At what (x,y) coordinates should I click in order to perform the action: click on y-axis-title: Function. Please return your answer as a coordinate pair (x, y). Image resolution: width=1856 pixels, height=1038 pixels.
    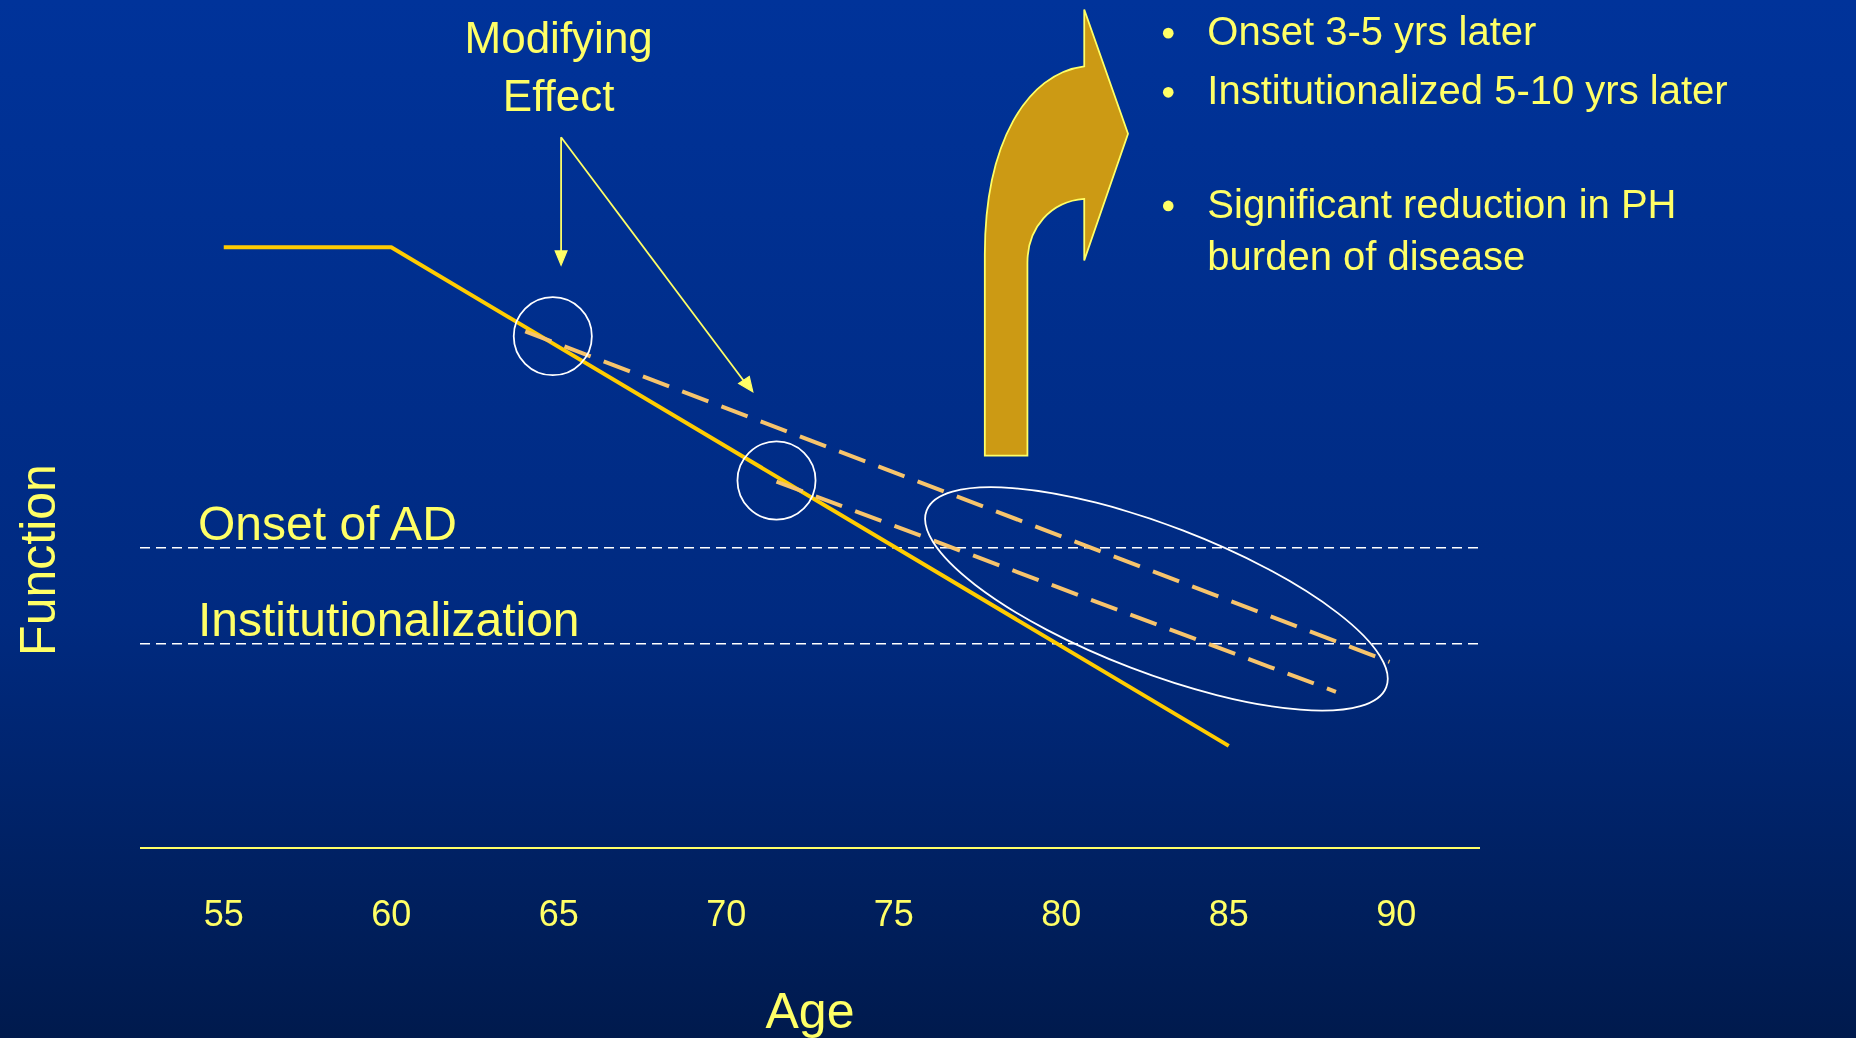
    Looking at the image, I should click on (38, 560).